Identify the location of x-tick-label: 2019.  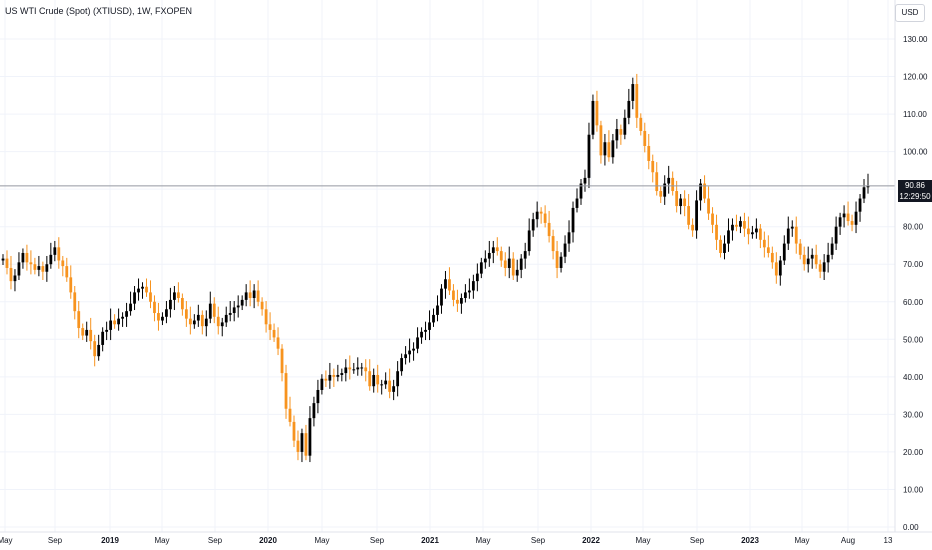
(110, 540).